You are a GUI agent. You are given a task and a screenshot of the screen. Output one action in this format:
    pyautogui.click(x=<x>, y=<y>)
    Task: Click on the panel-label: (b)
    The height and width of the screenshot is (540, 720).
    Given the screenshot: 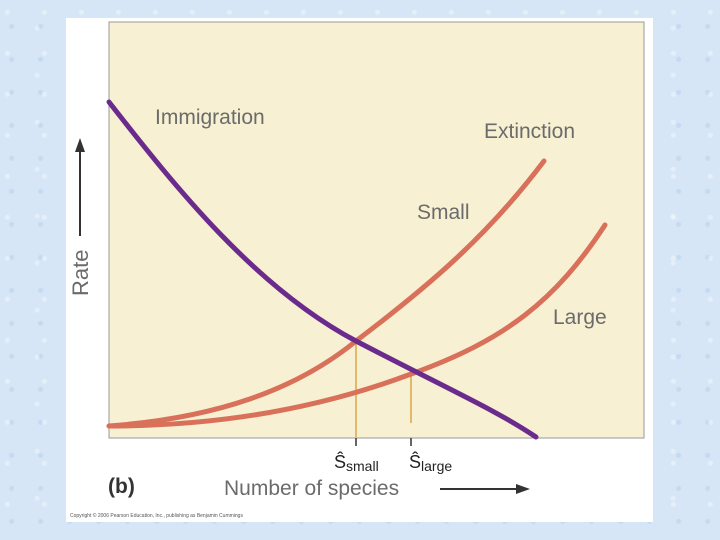 What is the action you would take?
    pyautogui.click(x=121, y=486)
    